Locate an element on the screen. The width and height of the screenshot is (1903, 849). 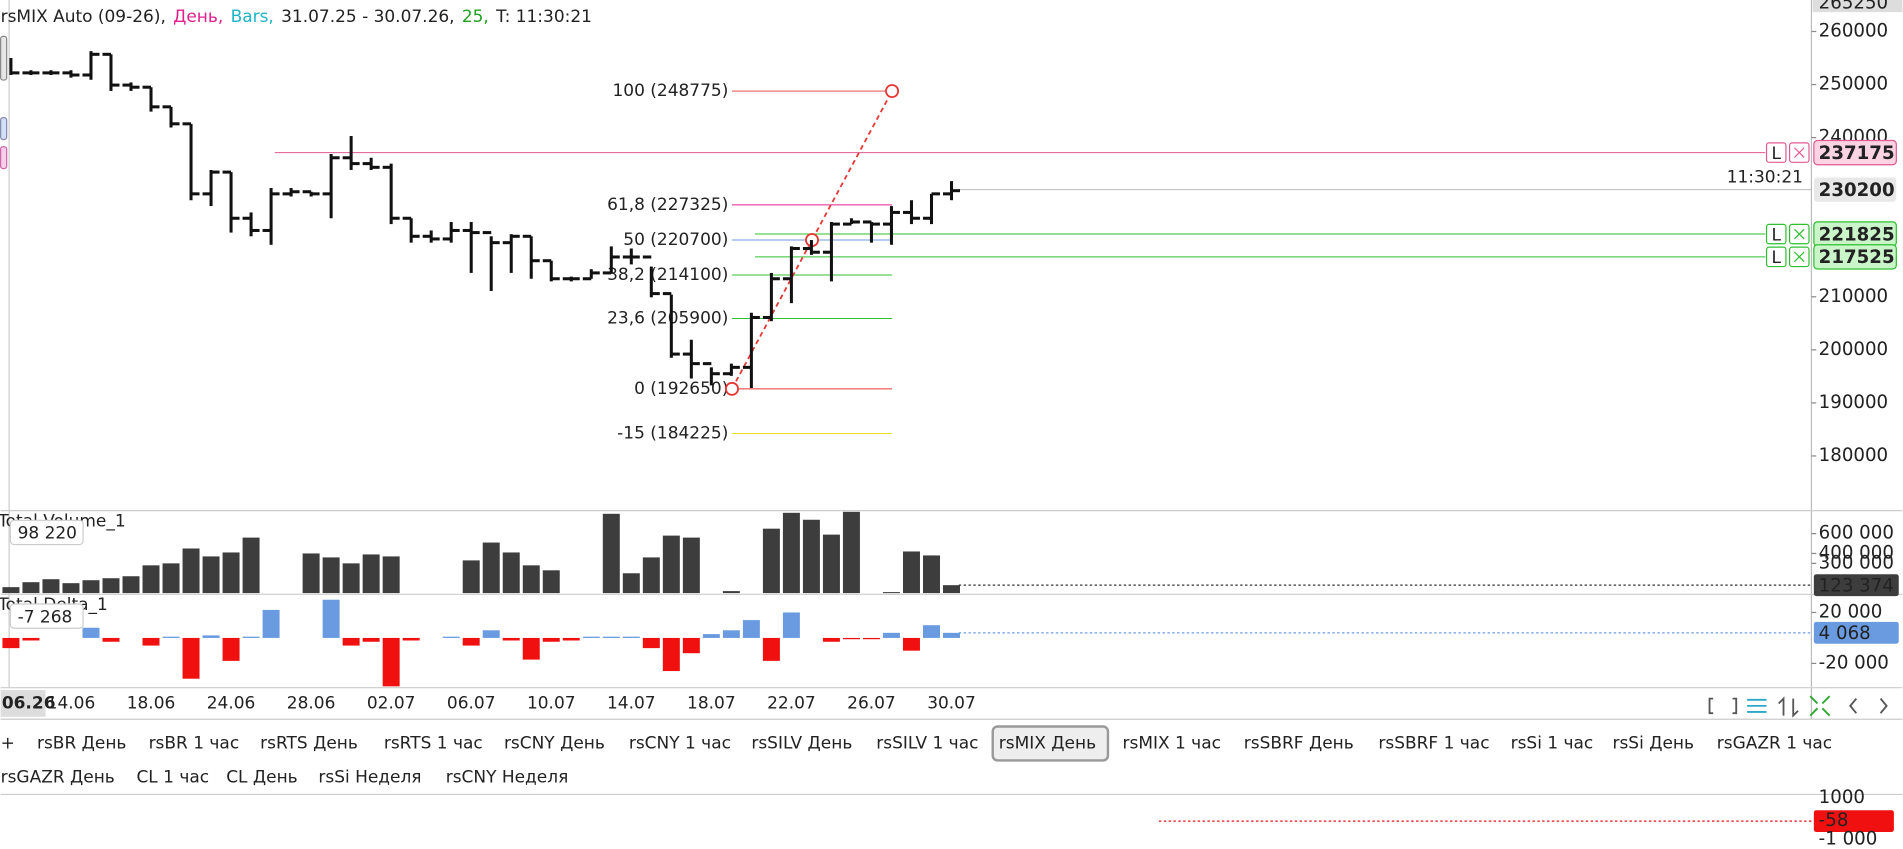
header-segment: День, is located at coordinates (198, 17).